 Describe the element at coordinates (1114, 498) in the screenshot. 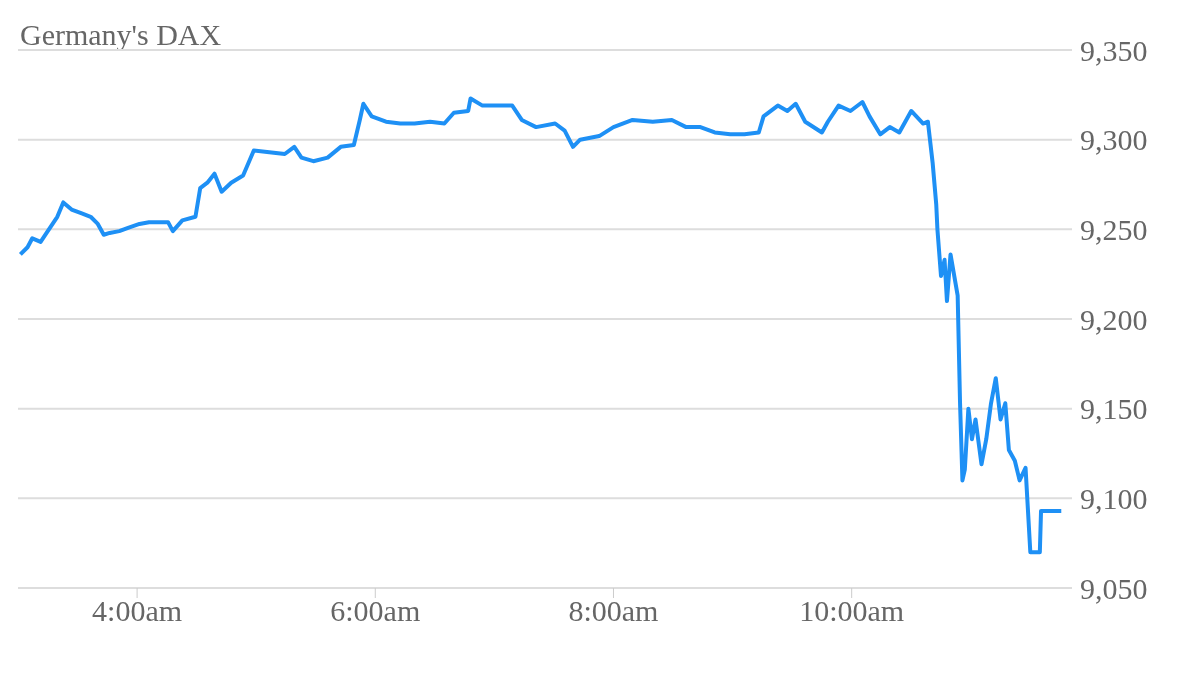

I see `y-tick-label: 9,100` at that location.